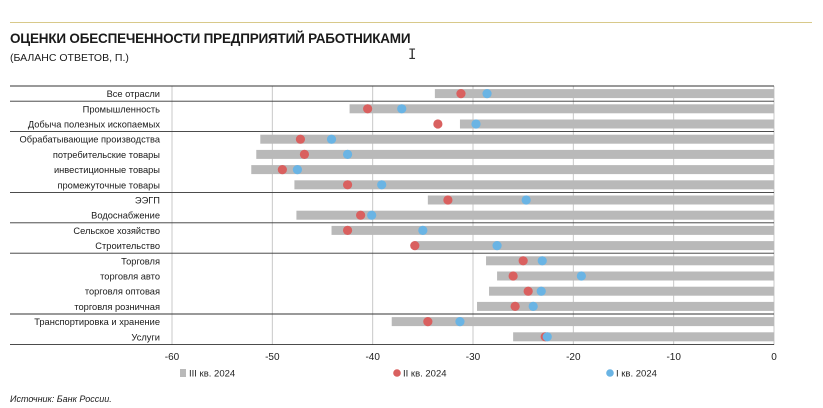 Image resolution: width=823 pixels, height=408 pixels. I want to click on category-label: Водоснабжение, so click(125, 216).